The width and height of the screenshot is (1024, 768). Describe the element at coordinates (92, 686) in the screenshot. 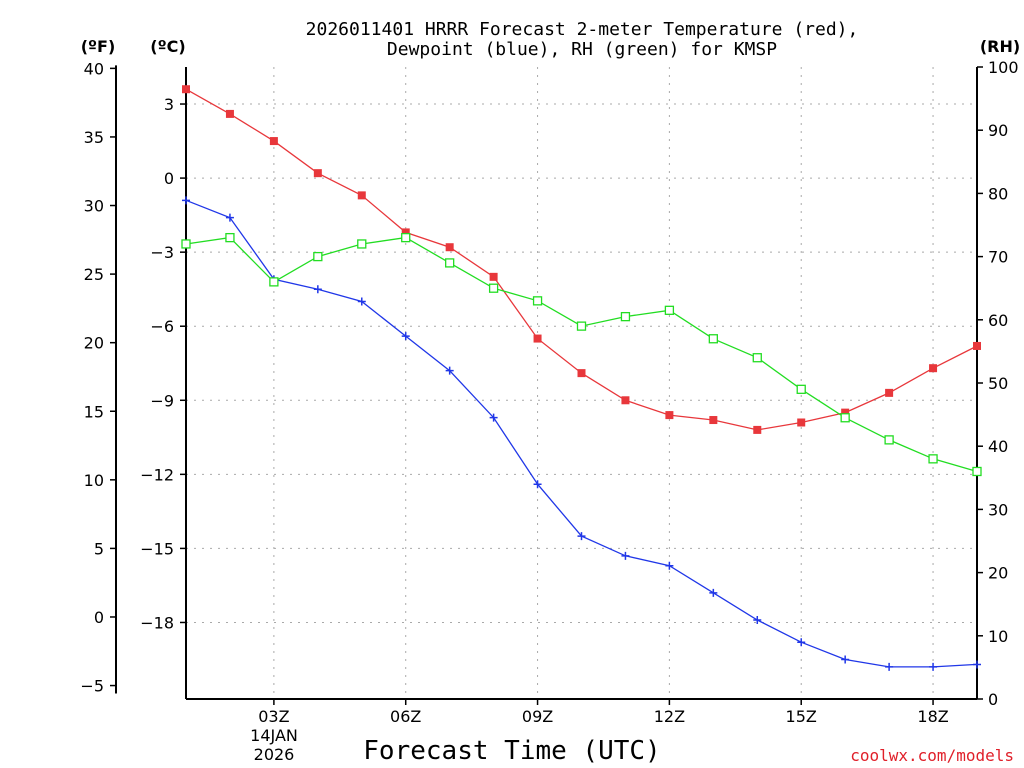

I see `fahrenheit-tick-label: −5` at that location.